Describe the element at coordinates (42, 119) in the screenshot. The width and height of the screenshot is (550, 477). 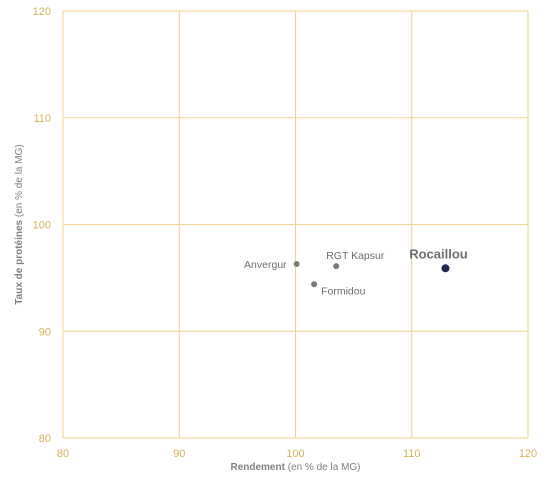
I see `y-tick-label: 110` at that location.